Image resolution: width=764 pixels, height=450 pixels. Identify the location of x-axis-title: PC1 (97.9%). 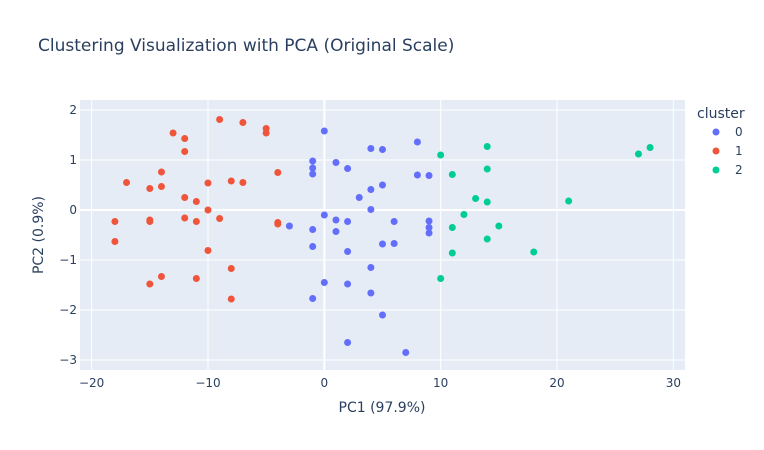
(382, 408).